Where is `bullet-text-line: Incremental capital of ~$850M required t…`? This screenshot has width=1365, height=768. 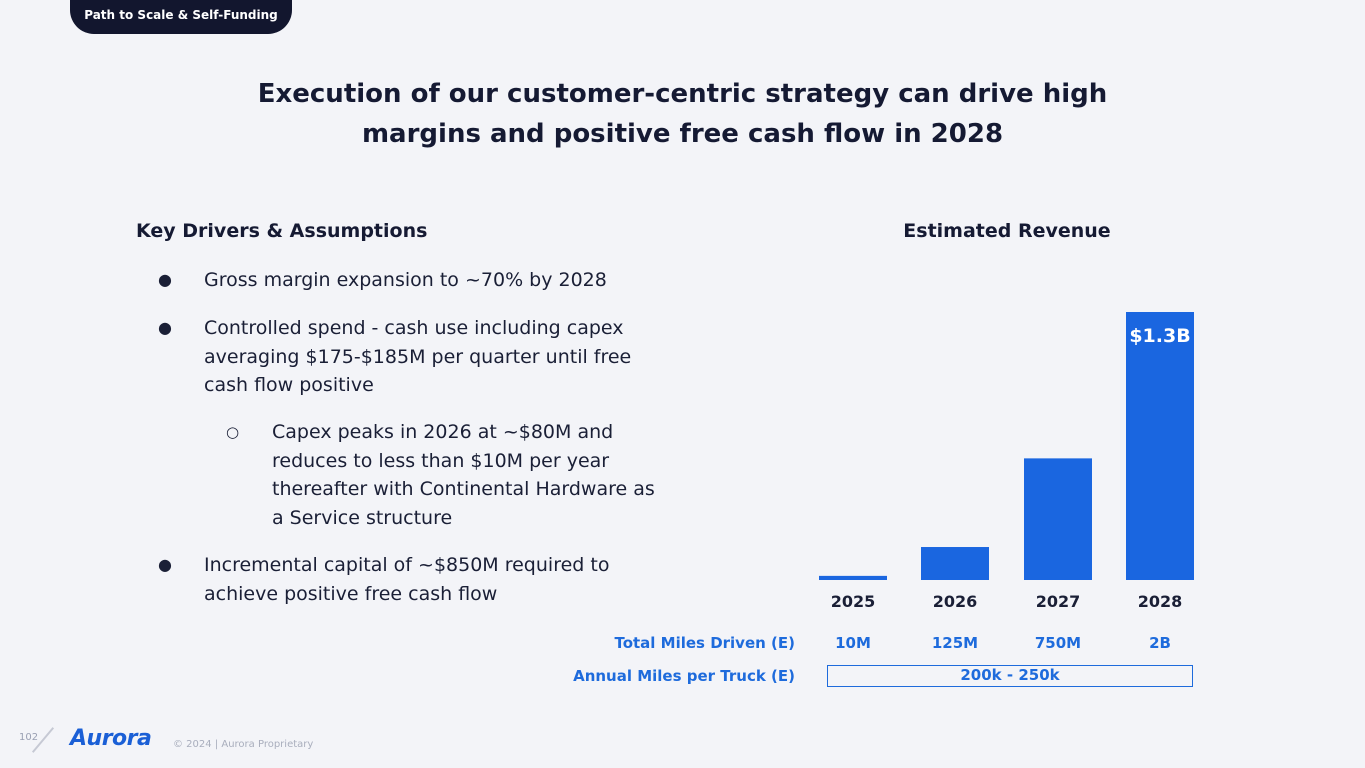
bullet-text-line: Incremental capital of ~$850M required t… is located at coordinates (407, 565).